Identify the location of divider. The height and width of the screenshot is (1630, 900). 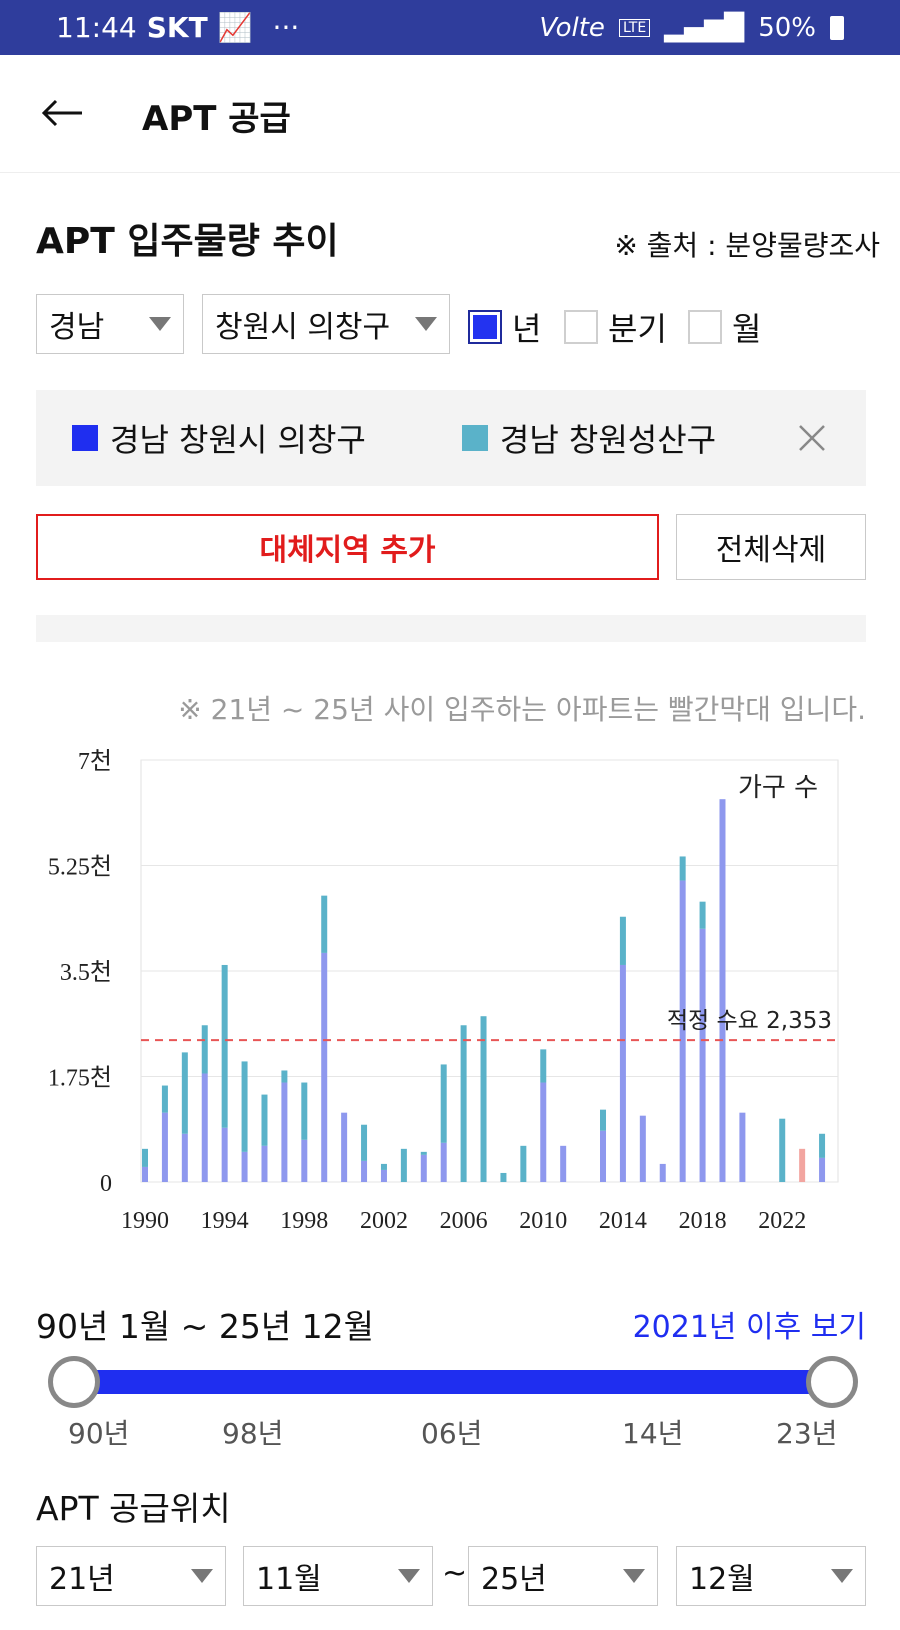
(451, 628).